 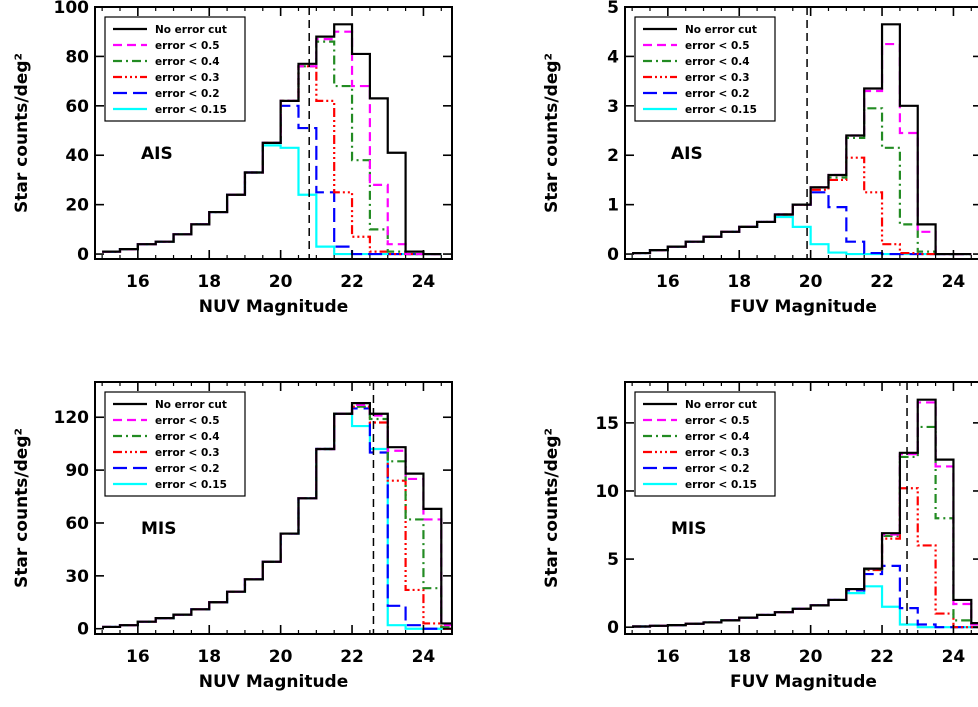 What do you see at coordinates (607, 424) in the screenshot?
I see `y-tick-label: 15` at bounding box center [607, 424].